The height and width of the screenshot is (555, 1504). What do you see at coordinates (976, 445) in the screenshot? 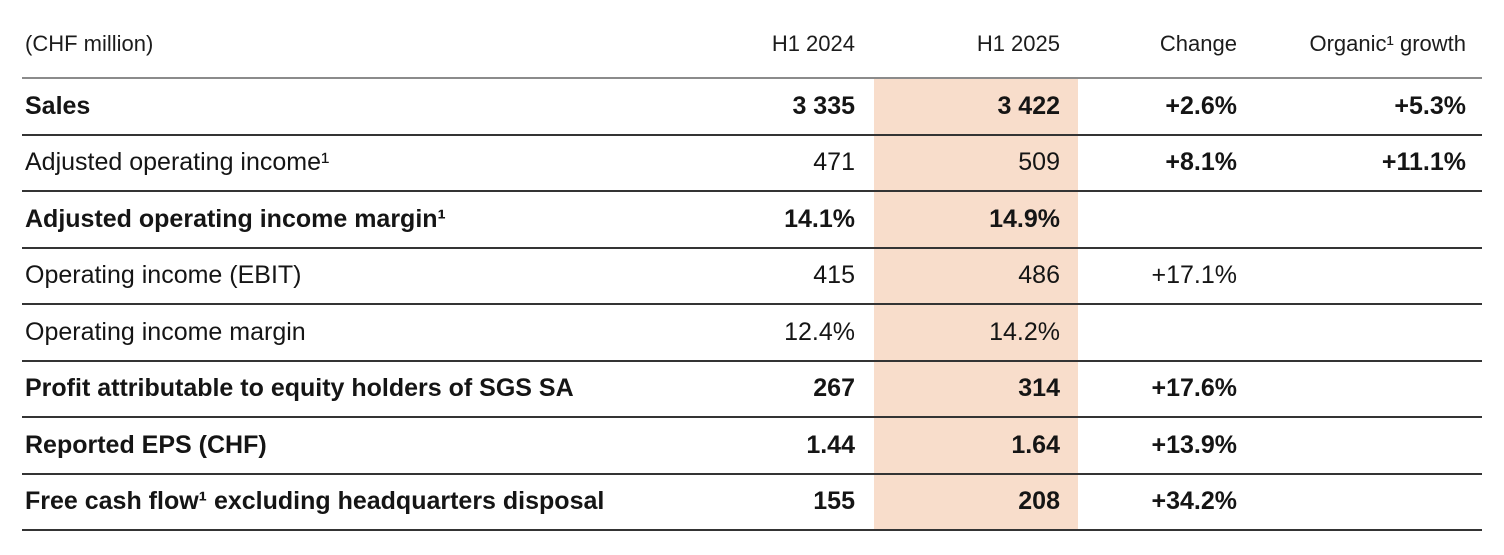
I see `h1-2025-value: 1.64` at bounding box center [976, 445].